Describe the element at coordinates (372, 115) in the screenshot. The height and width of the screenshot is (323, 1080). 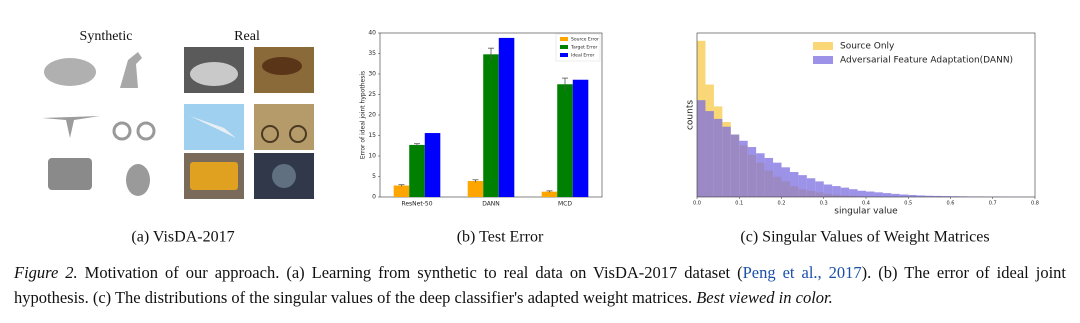
I see `y-tick-label: 20` at that location.